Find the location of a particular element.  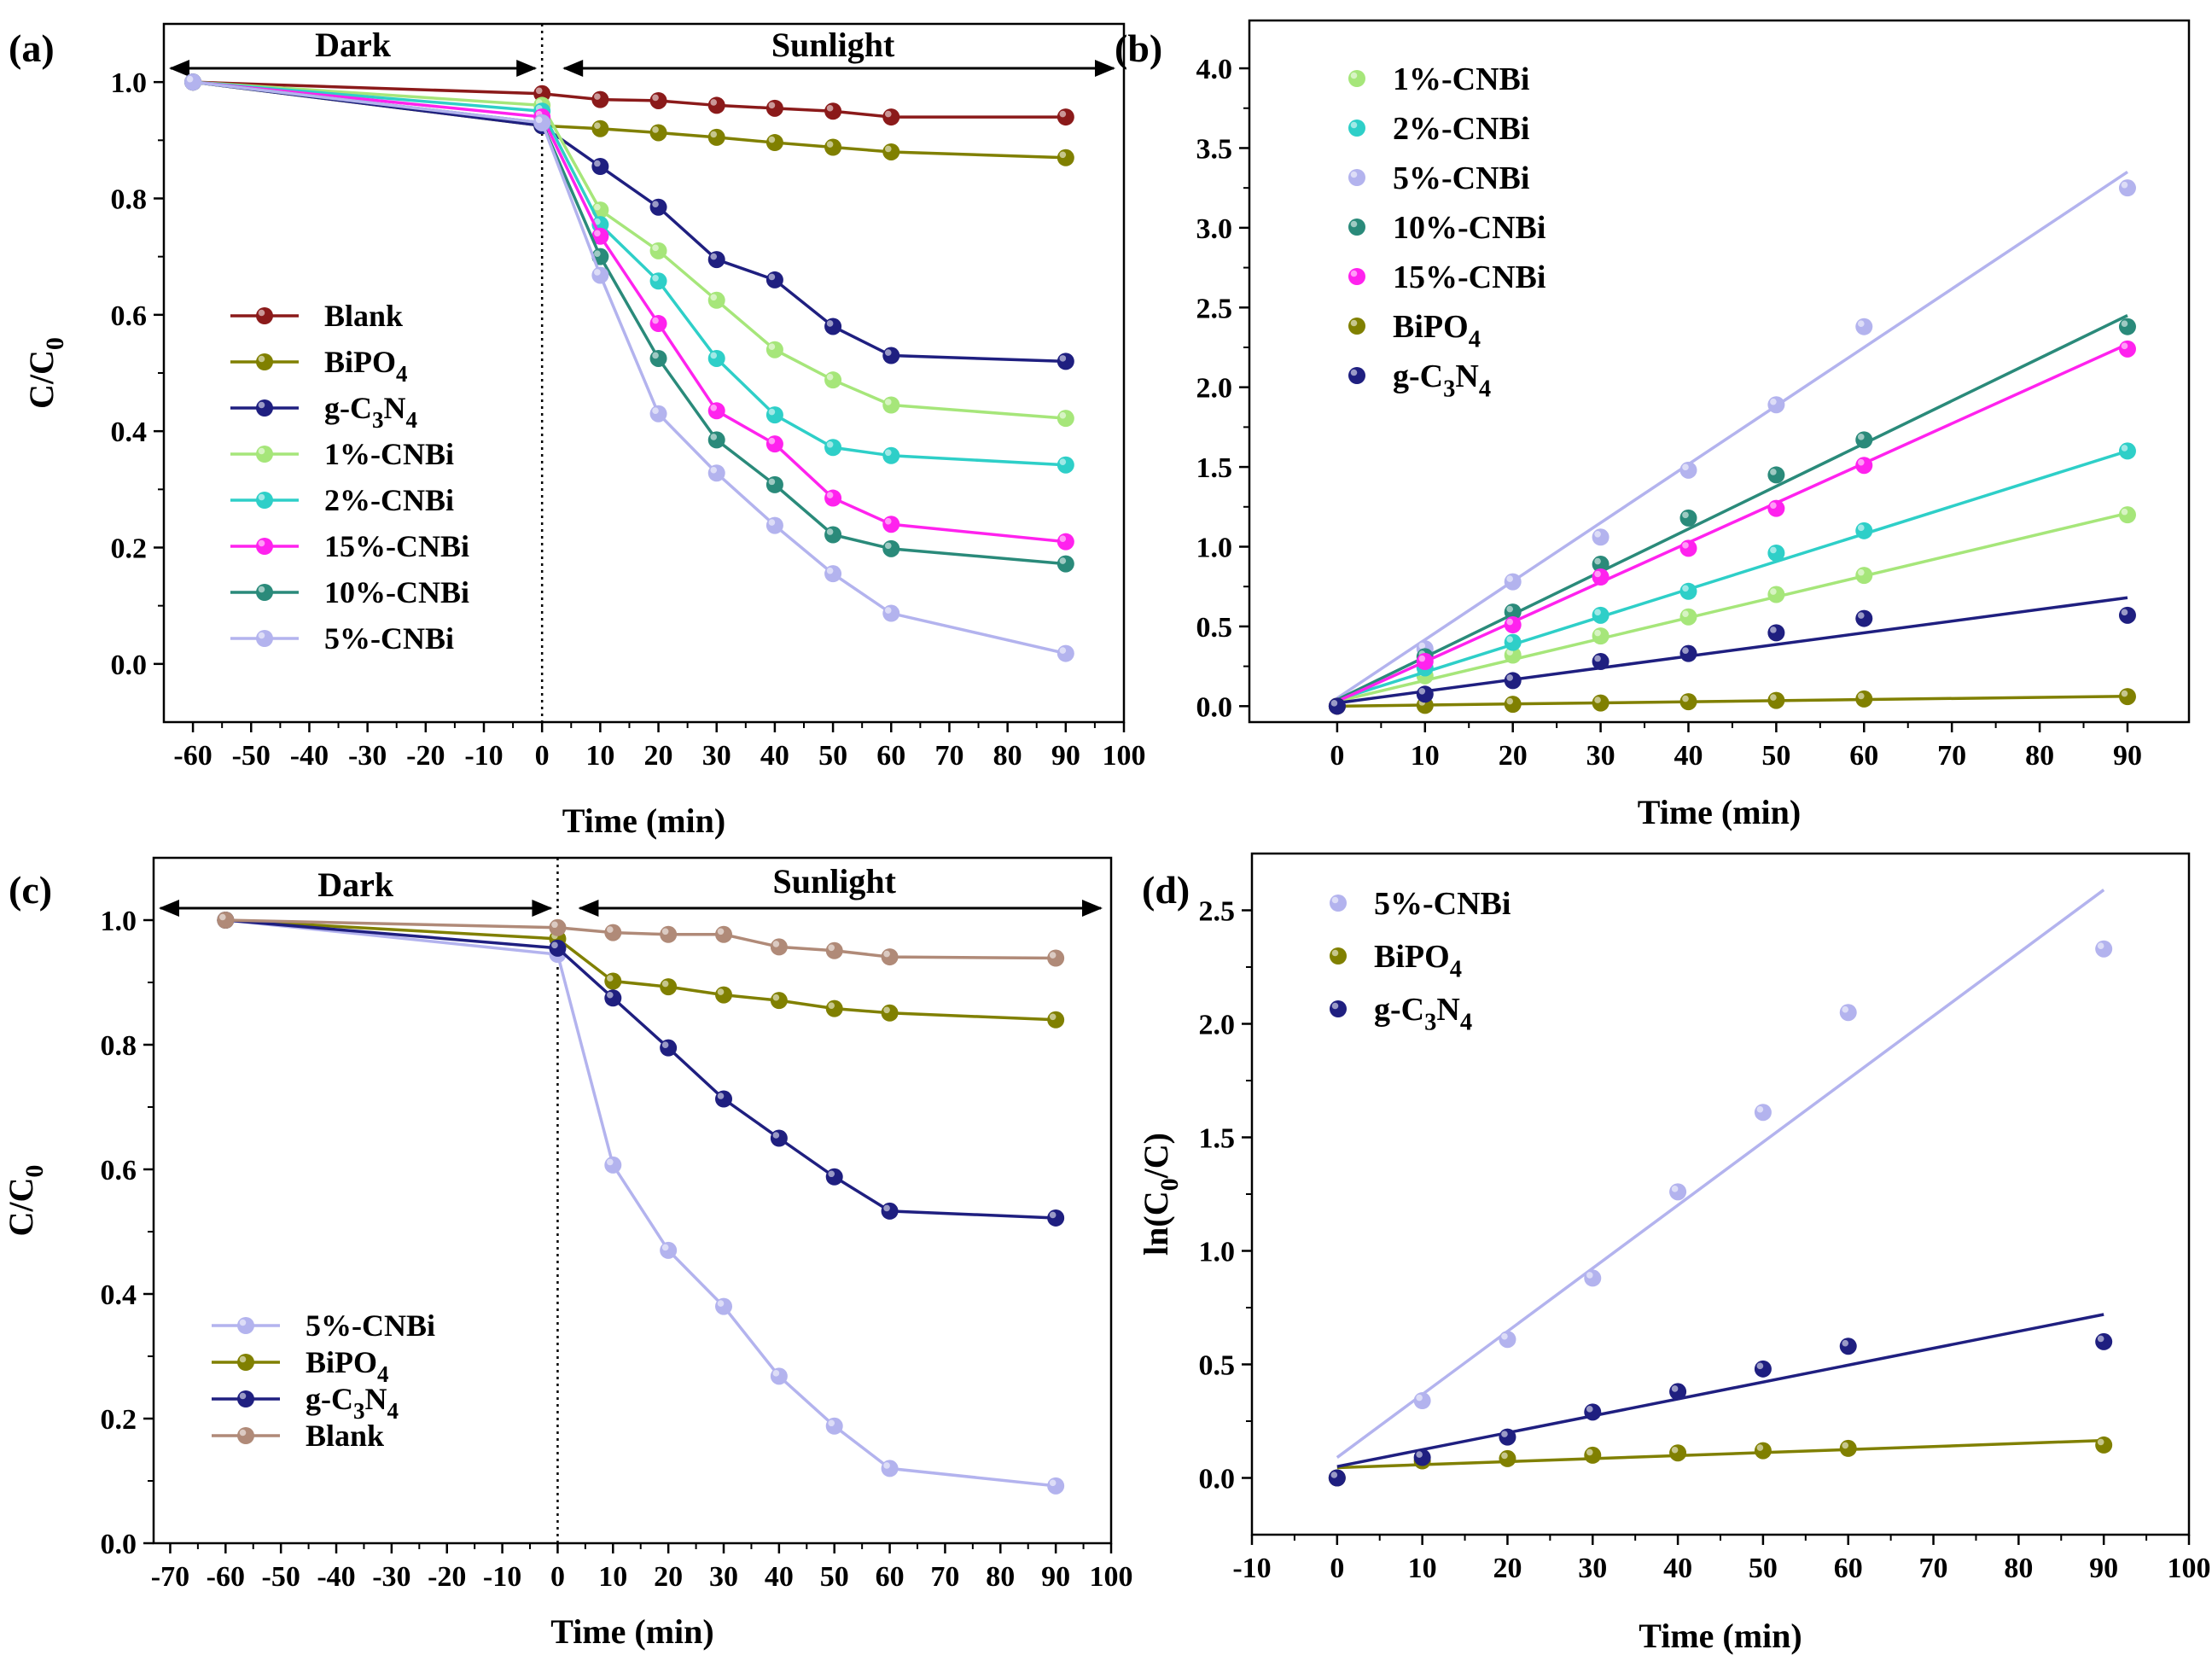

series-blank is located at coordinates (629, 99).